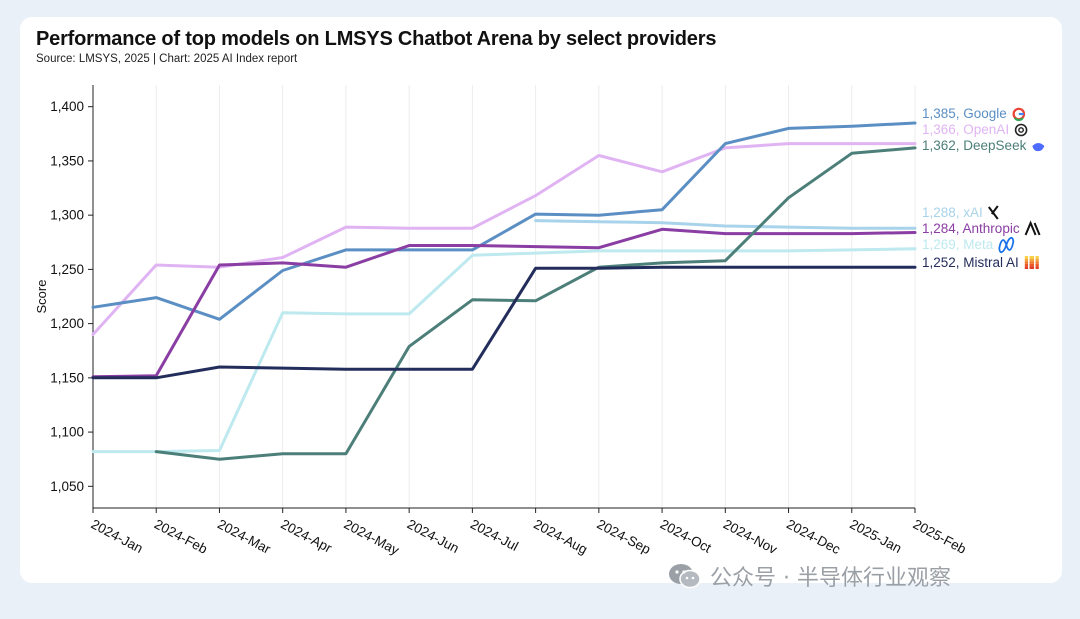  What do you see at coordinates (306, 536) in the screenshot?
I see `x-tick-label: 2024-Apr` at bounding box center [306, 536].